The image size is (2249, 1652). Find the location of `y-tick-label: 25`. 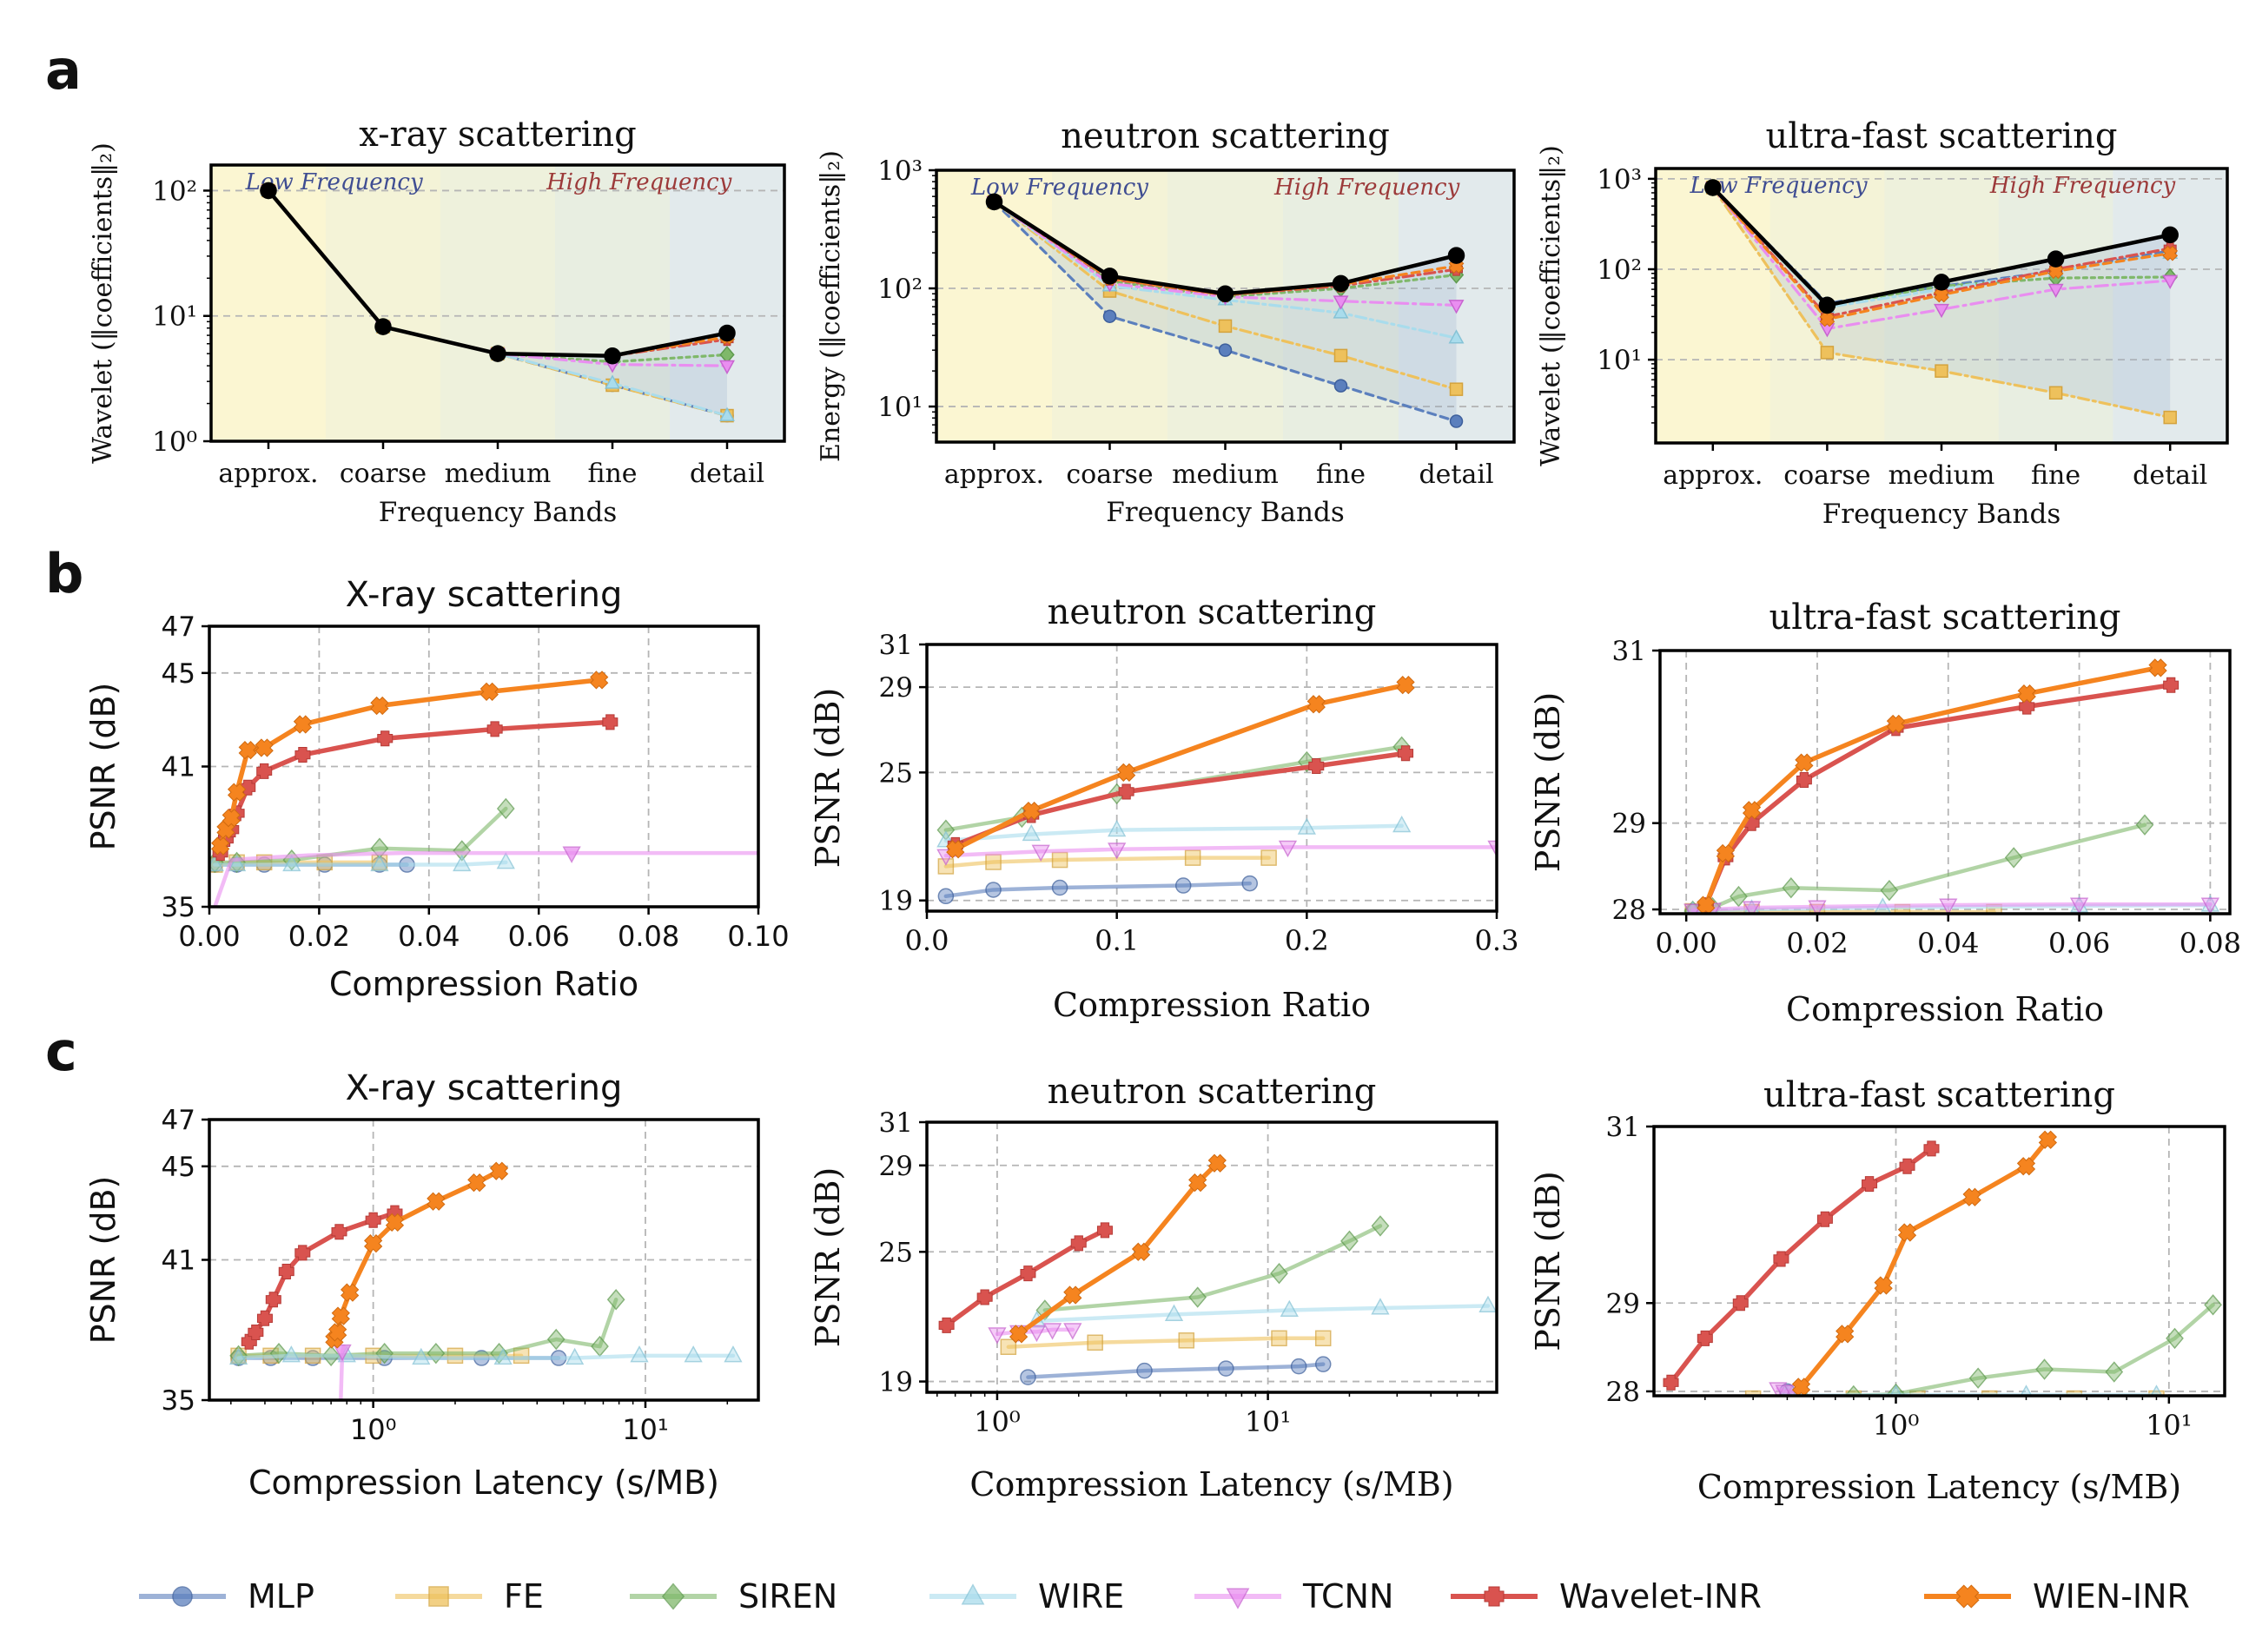

y-tick-label: 25 is located at coordinates (896, 1252).